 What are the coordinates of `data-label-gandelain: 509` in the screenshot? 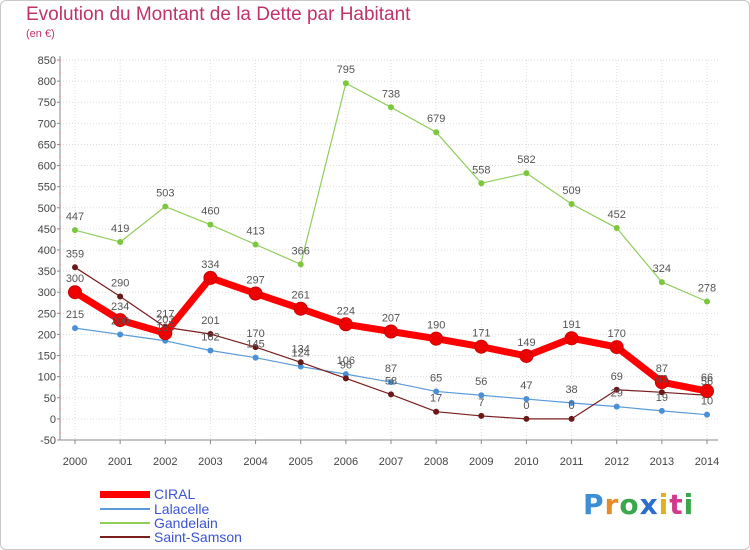 It's located at (571, 191).